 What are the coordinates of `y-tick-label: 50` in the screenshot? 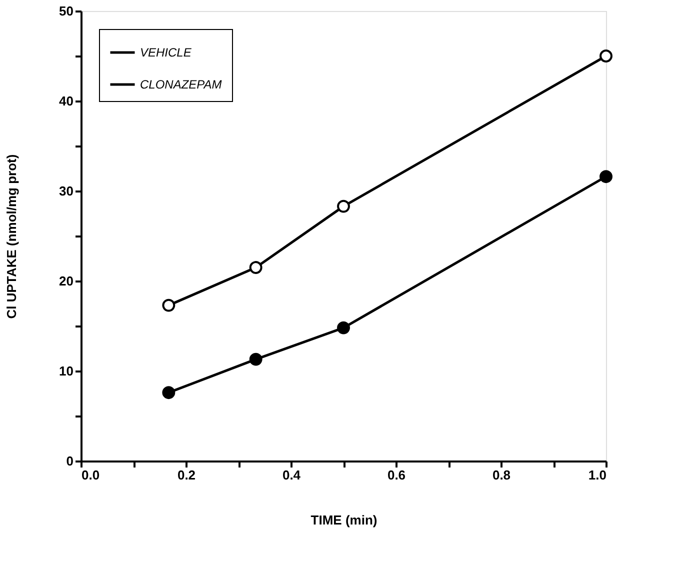 It's located at (66, 11).